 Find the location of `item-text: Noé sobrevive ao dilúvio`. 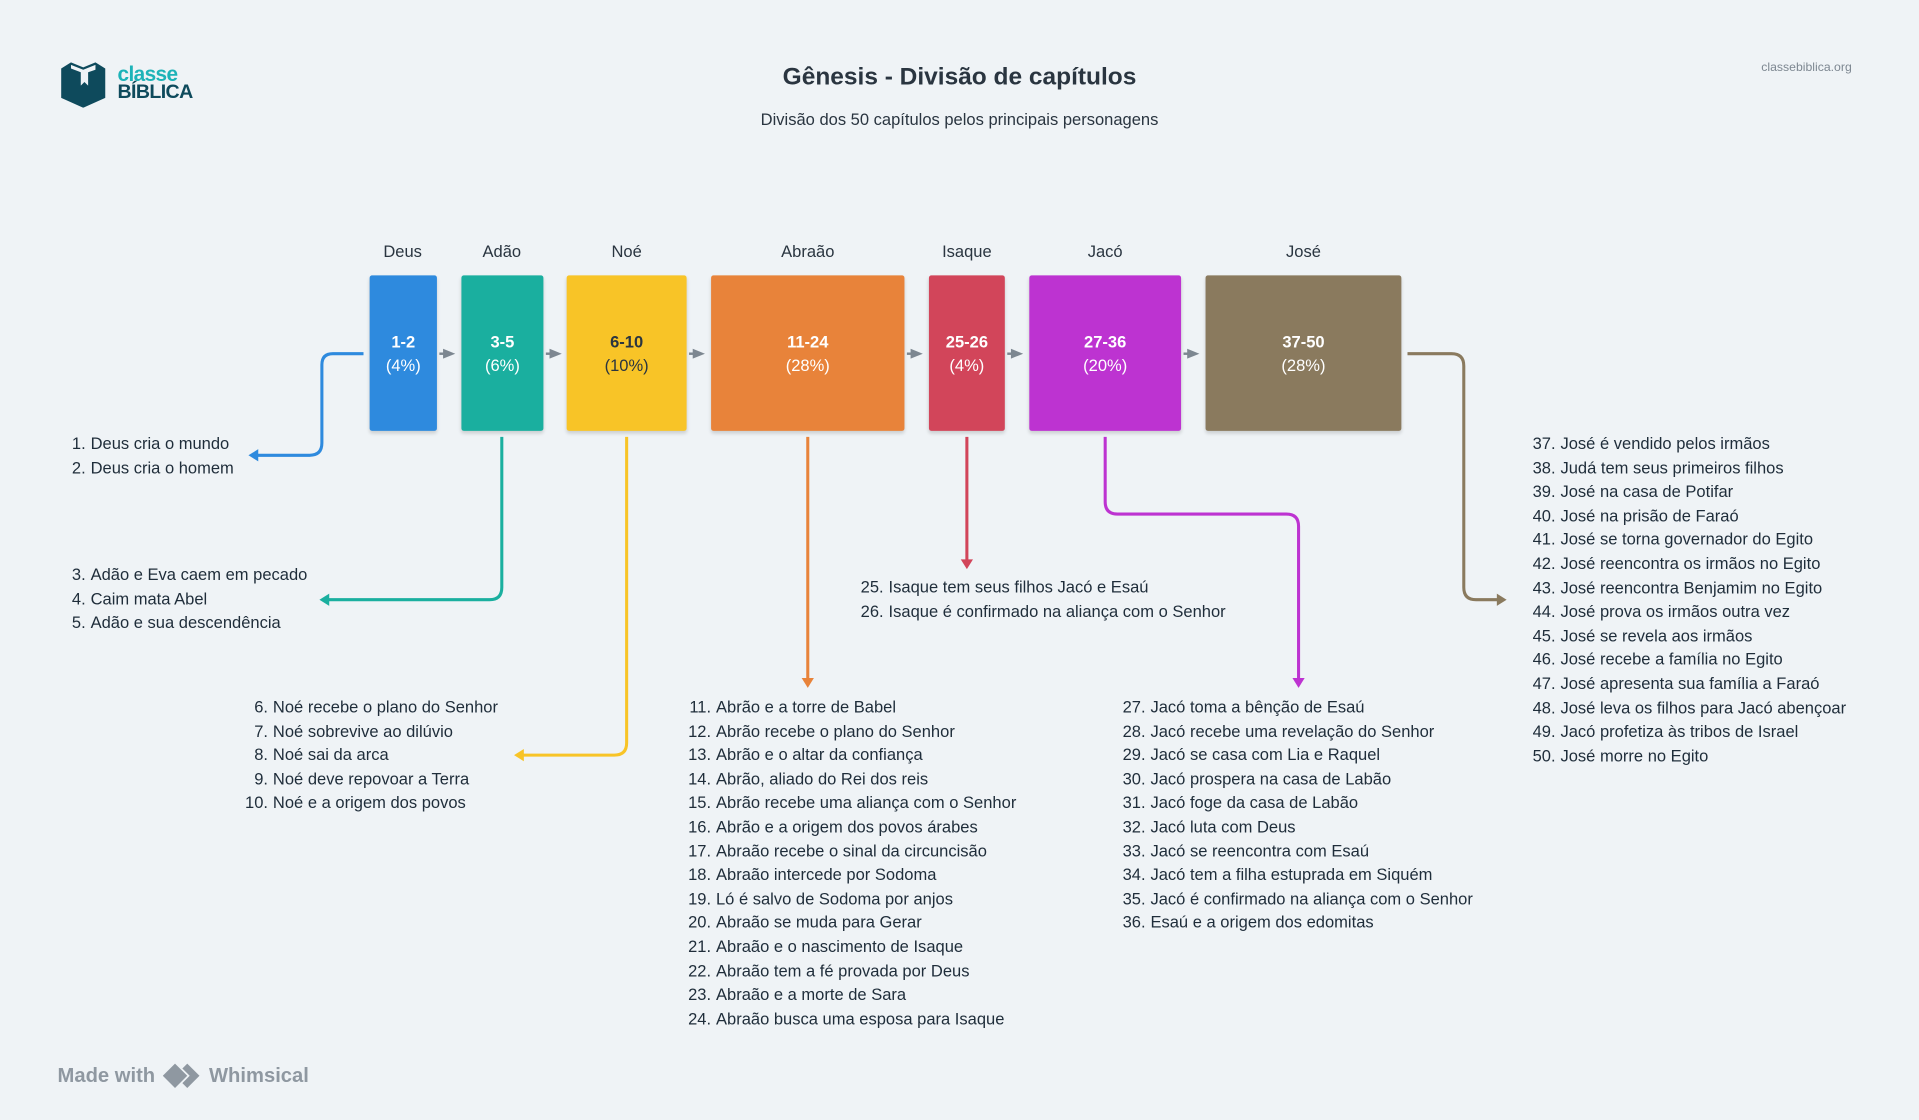

item-text: Noé sobrevive ao dilúvio is located at coordinates (362, 730).